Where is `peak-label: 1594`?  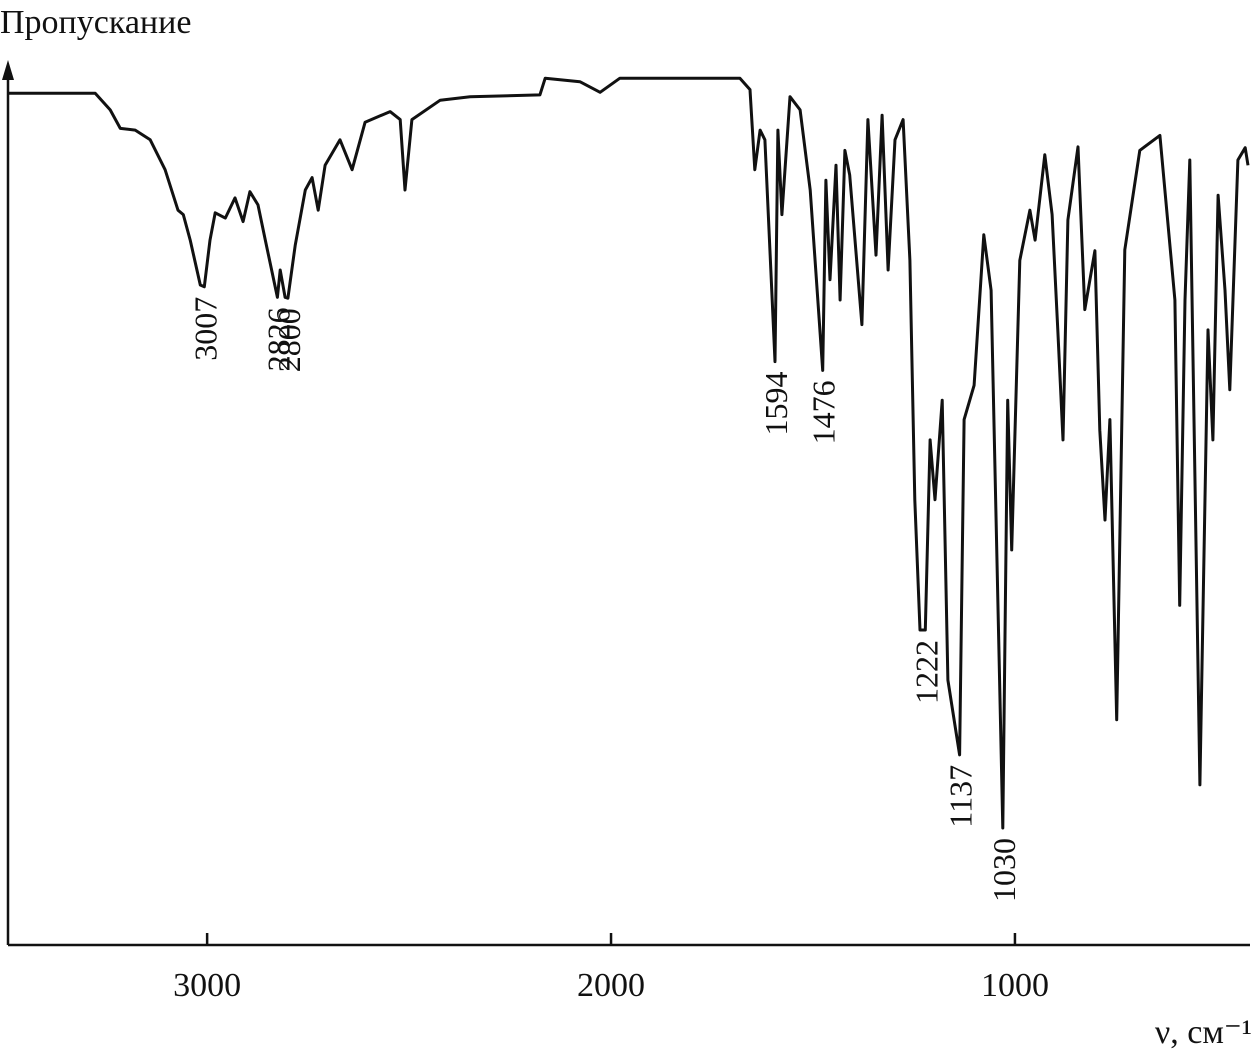 peak-label: 1594 is located at coordinates (776, 404).